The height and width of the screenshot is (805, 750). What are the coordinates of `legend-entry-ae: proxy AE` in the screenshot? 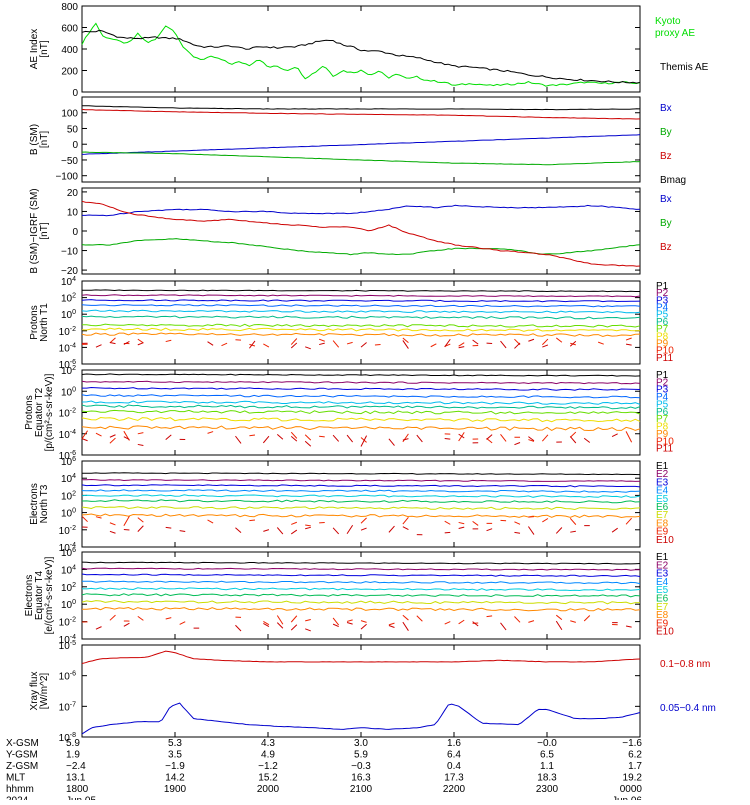 It's located at (675, 33).